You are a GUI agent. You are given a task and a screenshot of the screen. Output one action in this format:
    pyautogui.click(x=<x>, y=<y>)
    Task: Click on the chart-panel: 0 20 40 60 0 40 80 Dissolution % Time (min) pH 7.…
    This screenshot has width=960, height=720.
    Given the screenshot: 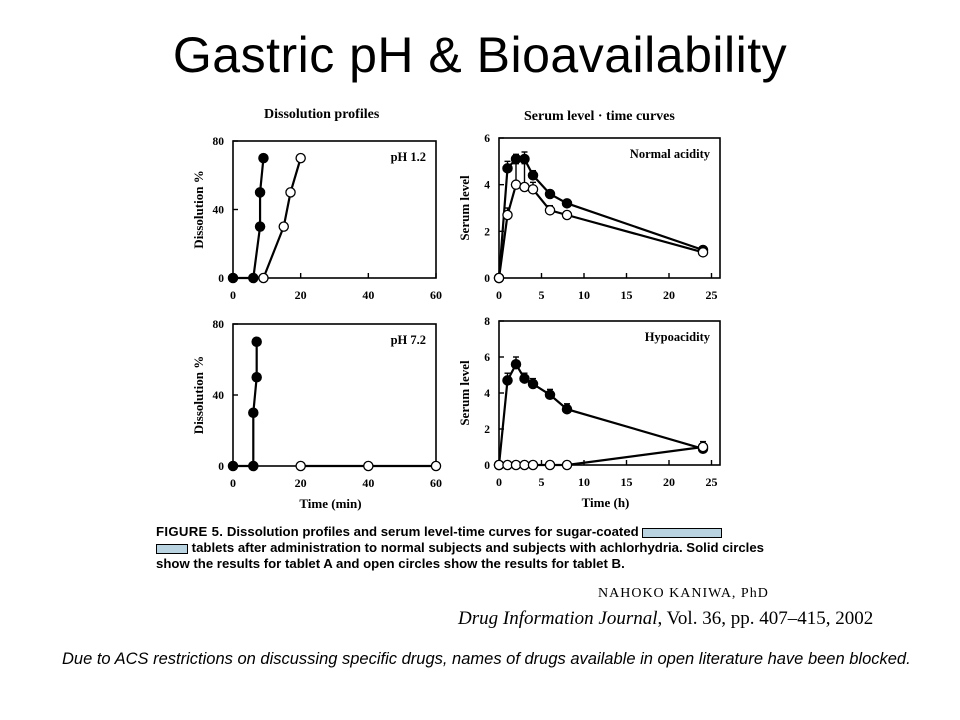 What is the action you would take?
    pyautogui.click(x=316, y=415)
    